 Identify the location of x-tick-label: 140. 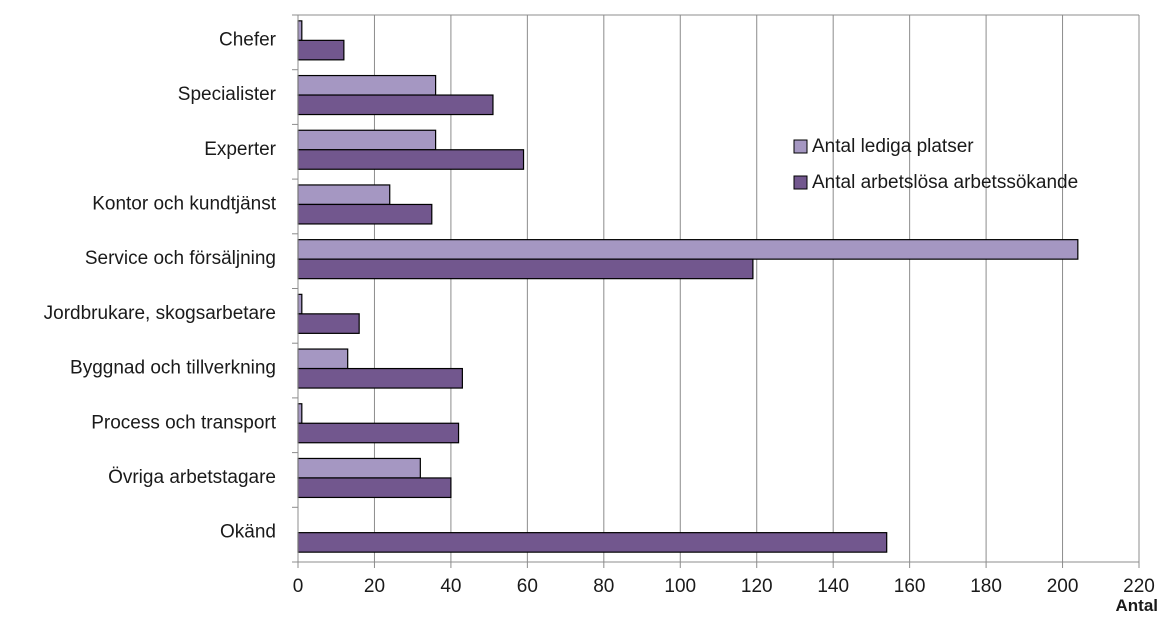
(833, 586).